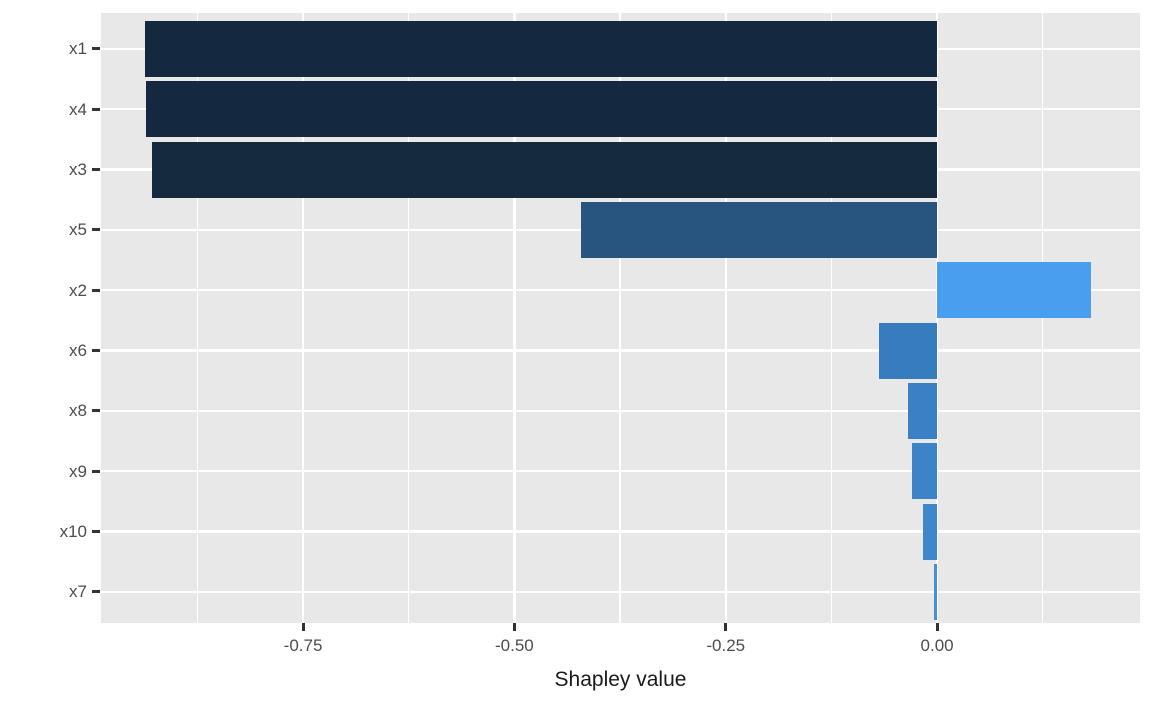 This screenshot has width=1152, height=711. Describe the element at coordinates (78, 411) in the screenshot. I see `y-tick-label: x8` at that location.